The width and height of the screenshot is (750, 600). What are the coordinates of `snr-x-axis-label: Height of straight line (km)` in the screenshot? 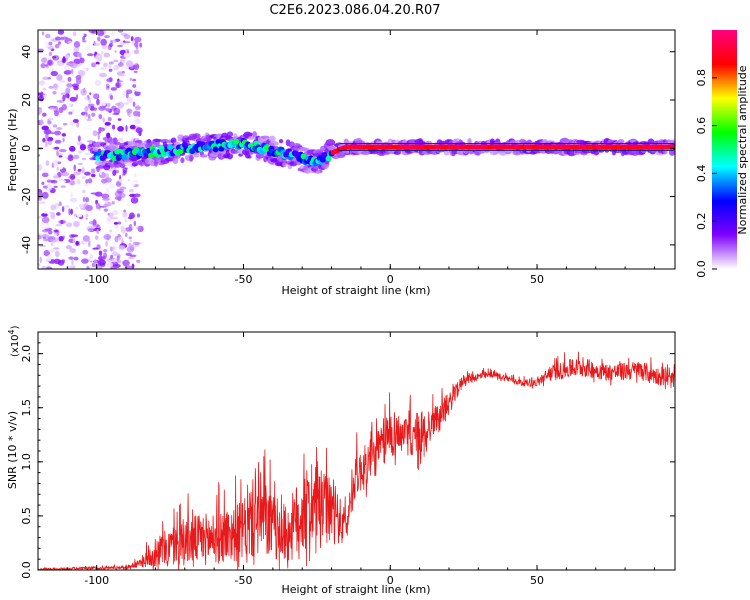 It's located at (355, 589).